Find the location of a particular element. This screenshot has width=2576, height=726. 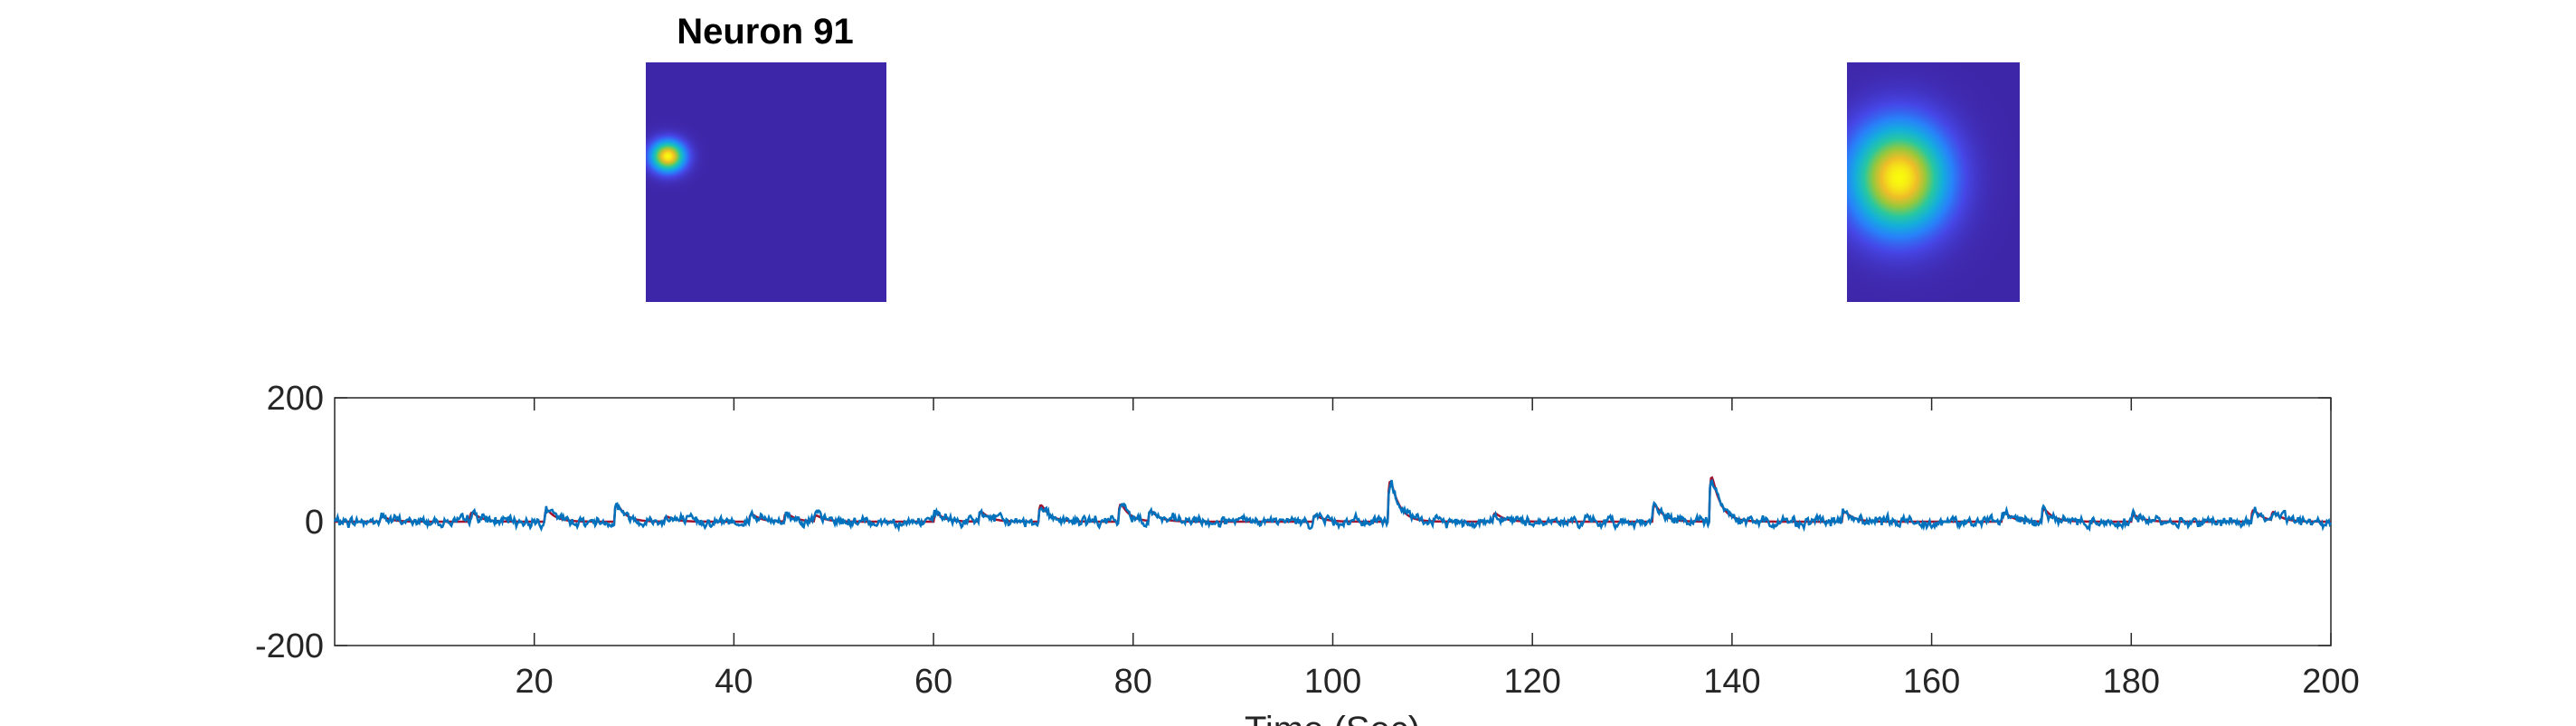

fitted-trace-line is located at coordinates (1333, 499).